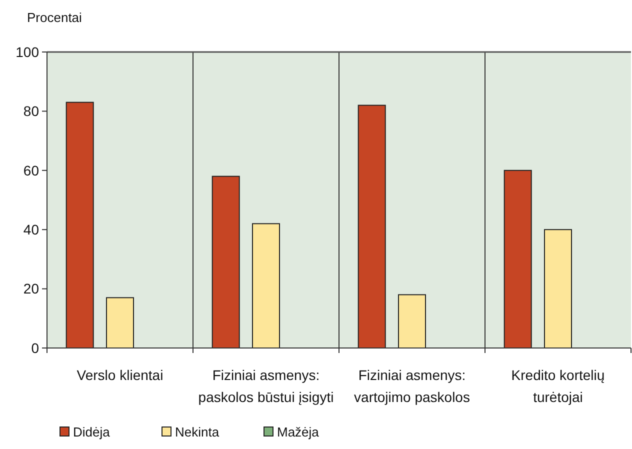  What do you see at coordinates (54, 17) in the screenshot?
I see `y-axis-title: Procentai` at bounding box center [54, 17].